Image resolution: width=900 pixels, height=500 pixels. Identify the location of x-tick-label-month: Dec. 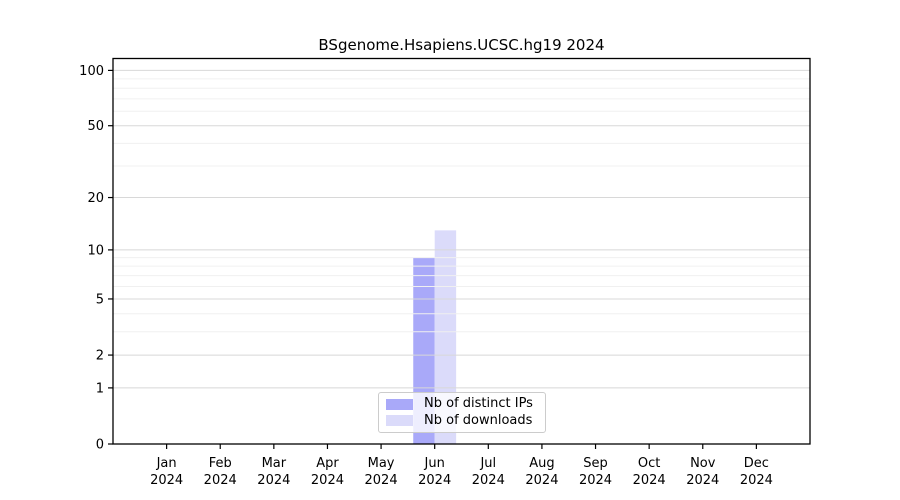
(756, 463).